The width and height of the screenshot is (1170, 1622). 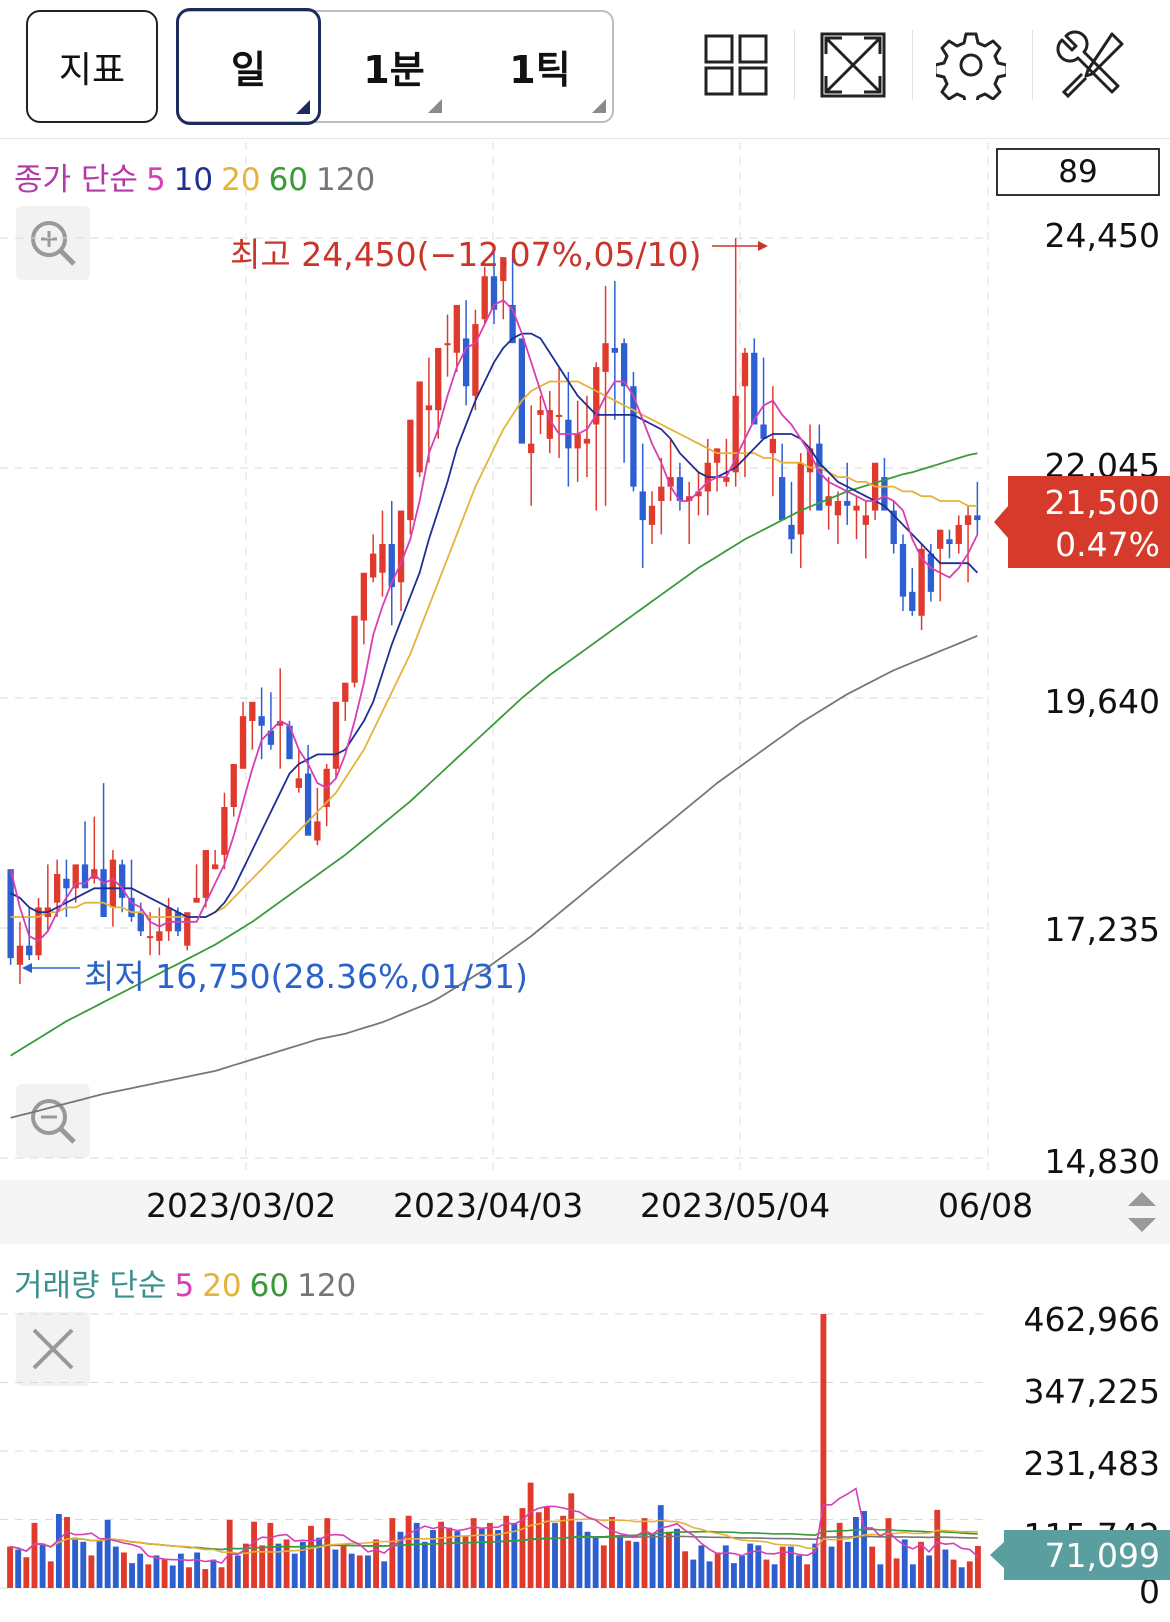 What do you see at coordinates (1142, 1212) in the screenshot?
I see `scroll-arrows-icon` at bounding box center [1142, 1212].